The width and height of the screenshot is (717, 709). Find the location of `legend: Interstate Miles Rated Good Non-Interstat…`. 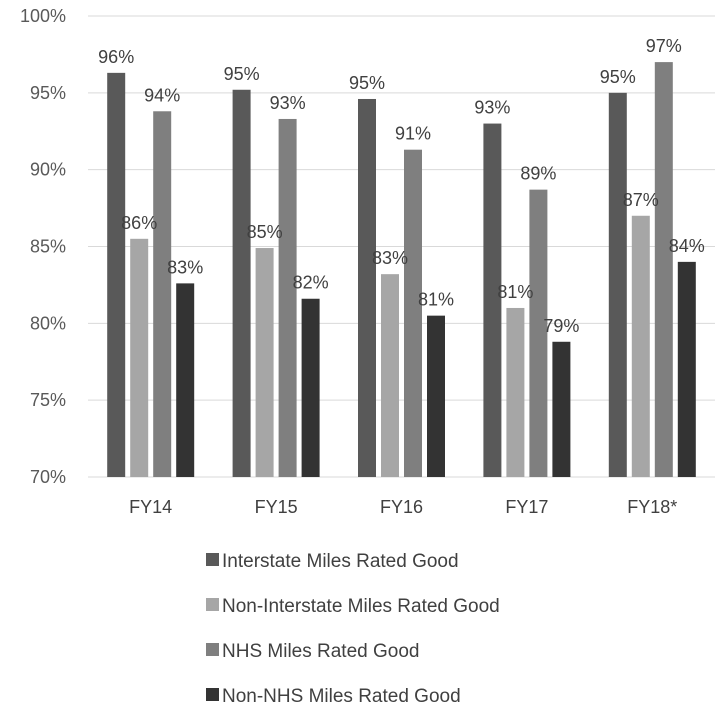

legend: Interstate Miles Rated Good Non-Interstat… is located at coordinates (353, 629).